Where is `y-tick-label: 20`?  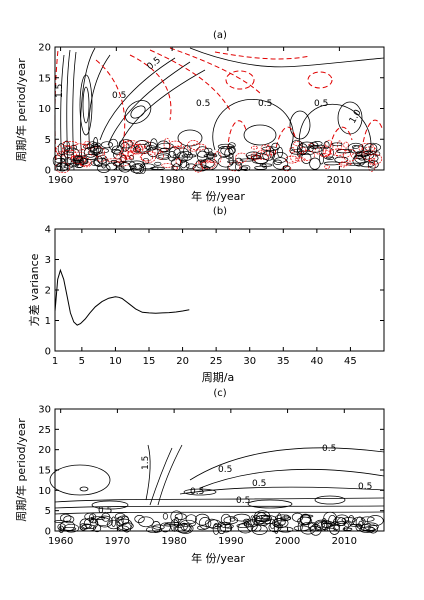
y-tick-label: 20 is located at coordinates (44, 48).